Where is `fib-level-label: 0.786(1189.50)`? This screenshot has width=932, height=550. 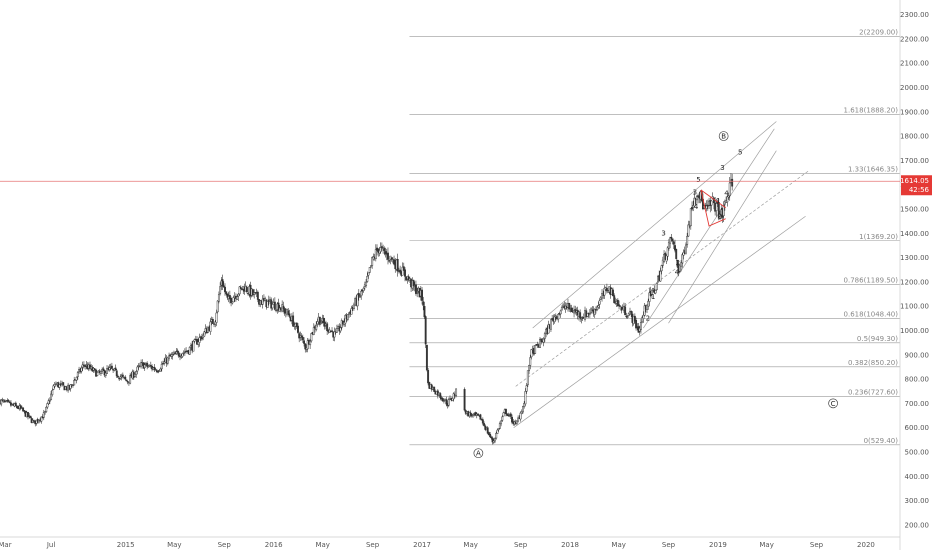
fib-level-label: 0.786(1189.50) is located at coordinates (871, 280).